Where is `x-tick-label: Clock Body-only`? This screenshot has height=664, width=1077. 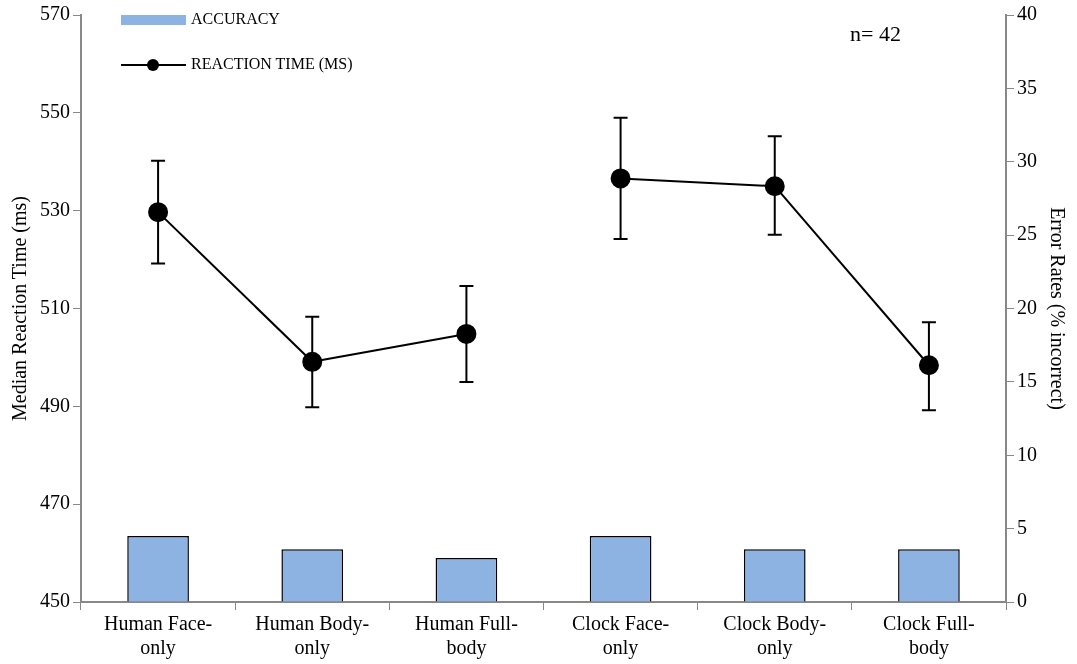 x-tick-label: Clock Body-only is located at coordinates (775, 636).